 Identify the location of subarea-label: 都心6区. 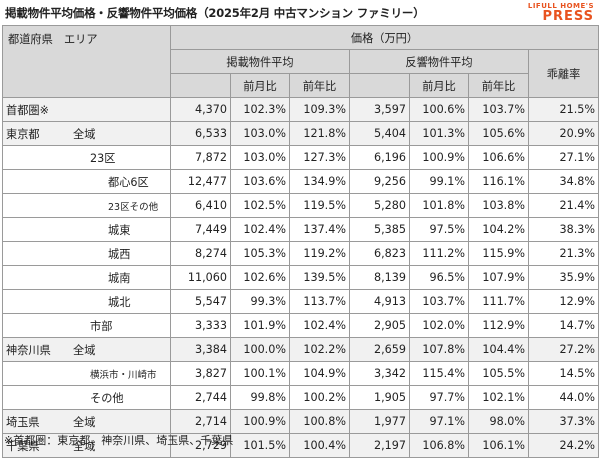
(128, 182).